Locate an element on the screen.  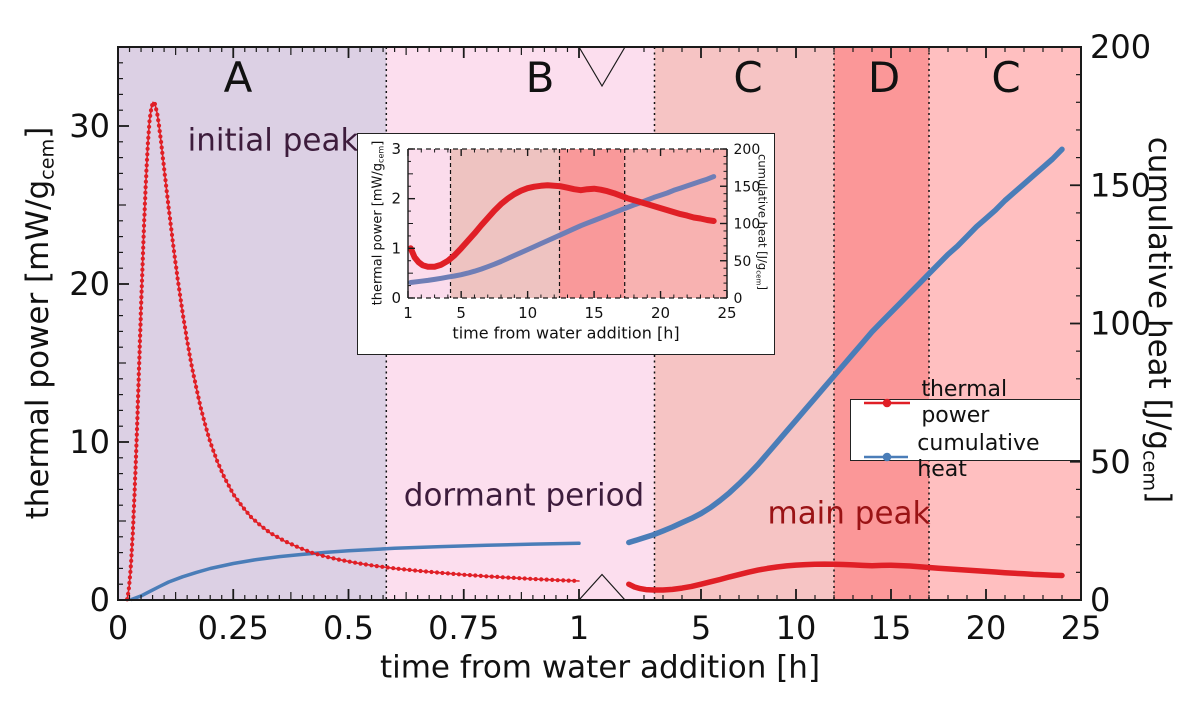
region-label-c1: C is located at coordinates (748, 77).